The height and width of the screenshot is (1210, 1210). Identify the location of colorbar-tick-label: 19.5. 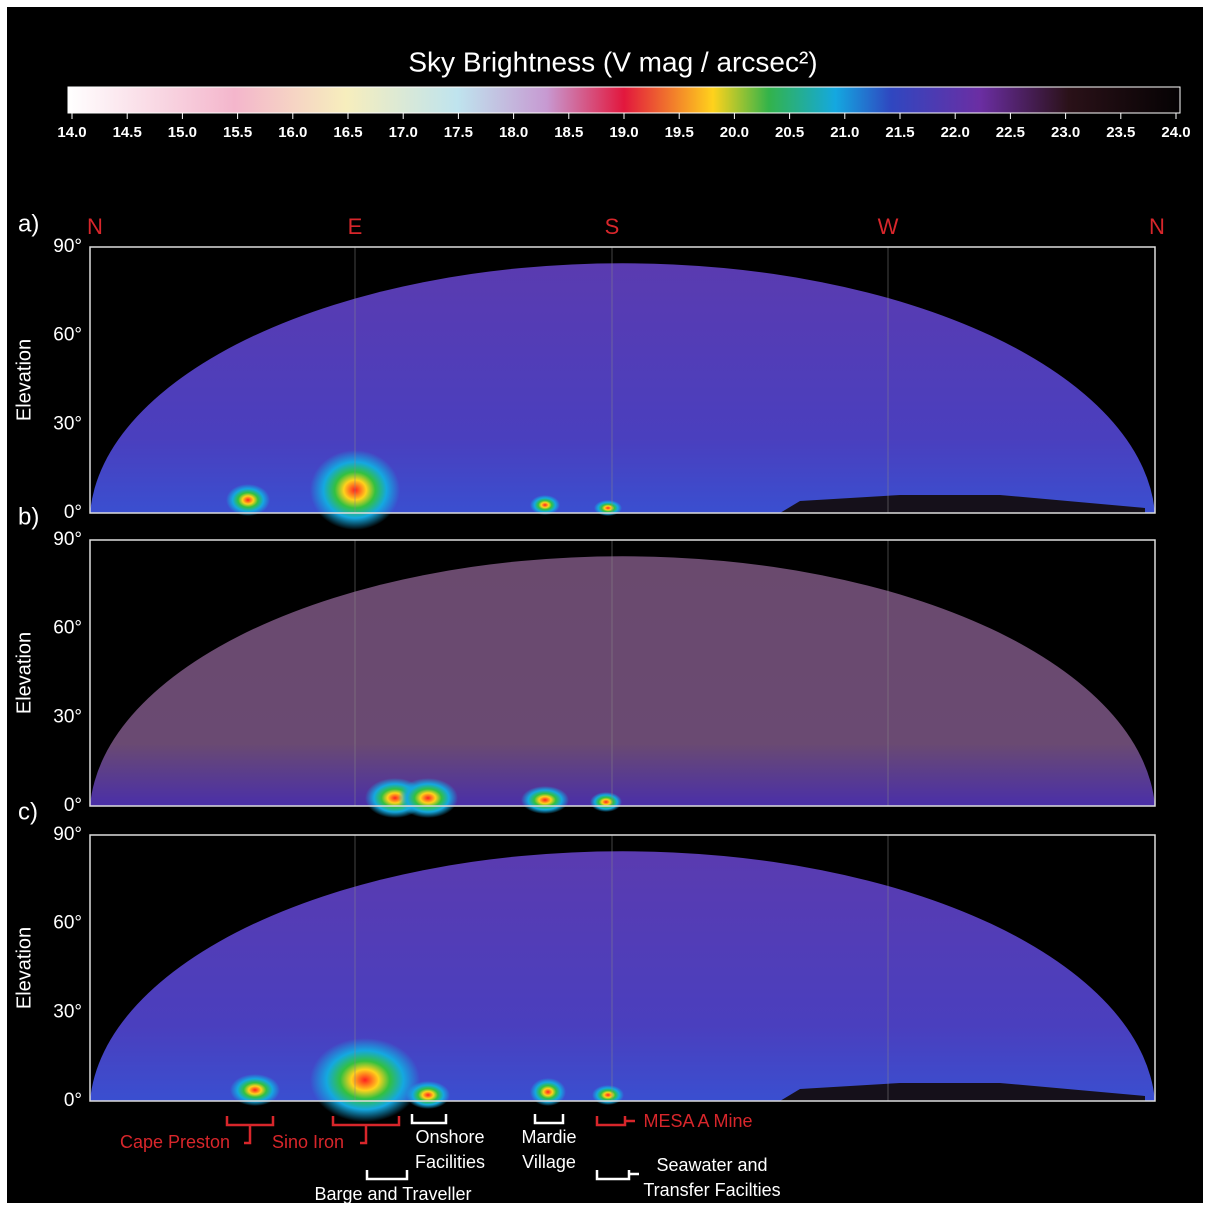
(679, 132).